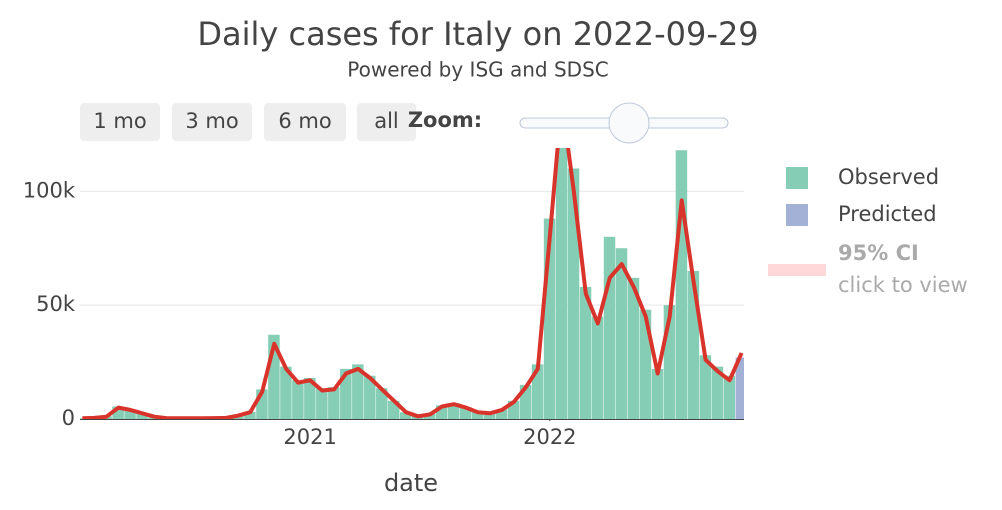  Describe the element at coordinates (477, 70) in the screenshot. I see `chart-subtitle: Powered by ISG and SDSC` at that location.